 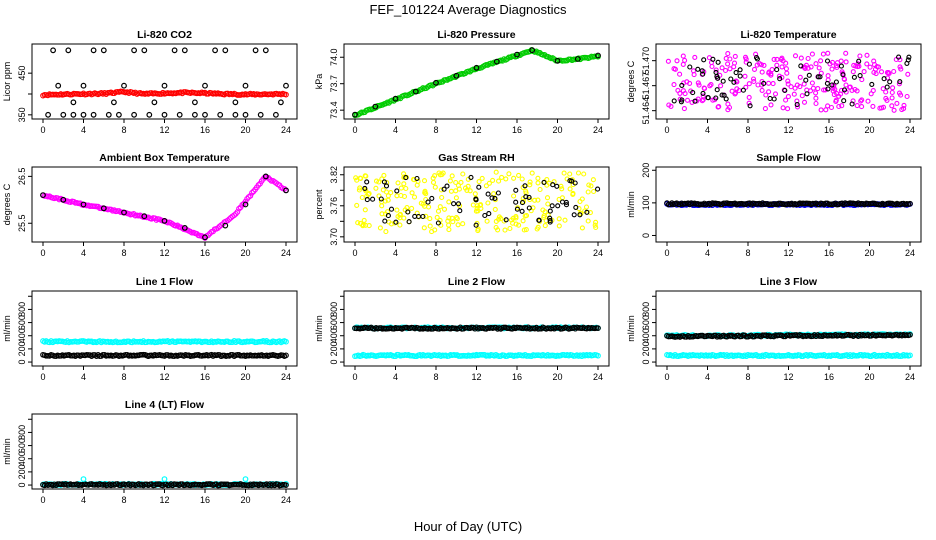 What do you see at coordinates (476, 355) in the screenshot?
I see `series-cyan-low` at bounding box center [476, 355].